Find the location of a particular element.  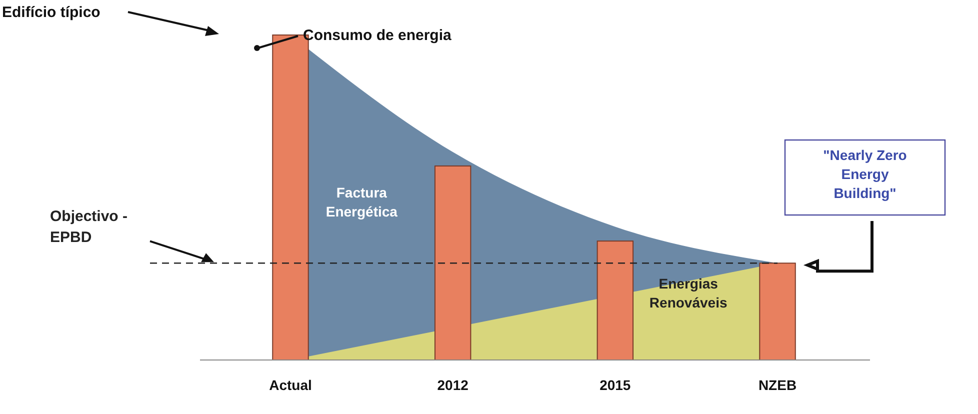

x-tick-label: 2015 is located at coordinates (615, 385).